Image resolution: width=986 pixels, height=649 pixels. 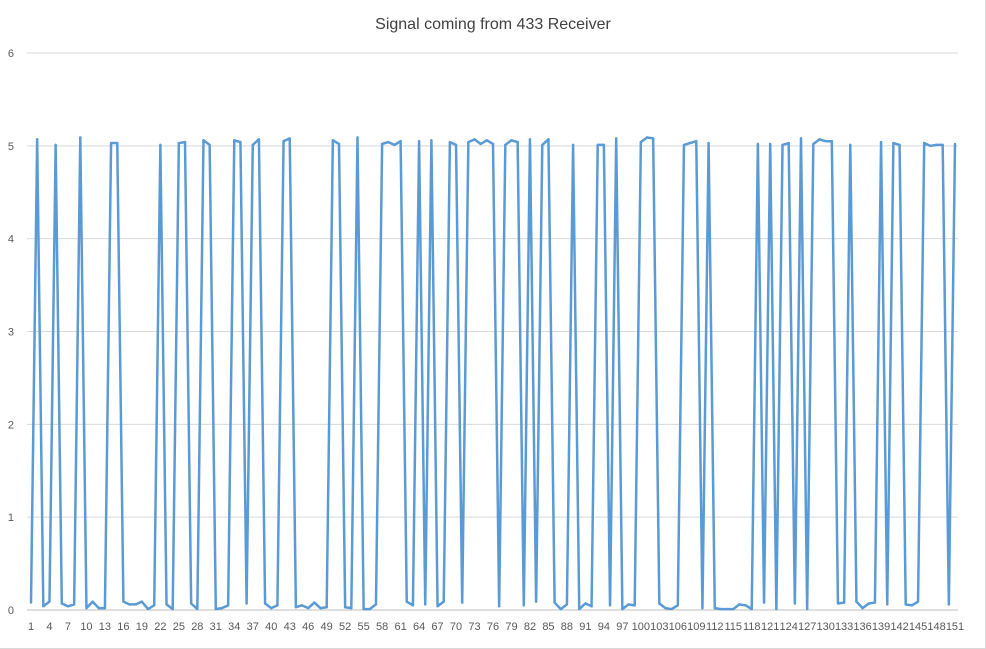 I want to click on x-tick-label: 88, so click(x=567, y=627).